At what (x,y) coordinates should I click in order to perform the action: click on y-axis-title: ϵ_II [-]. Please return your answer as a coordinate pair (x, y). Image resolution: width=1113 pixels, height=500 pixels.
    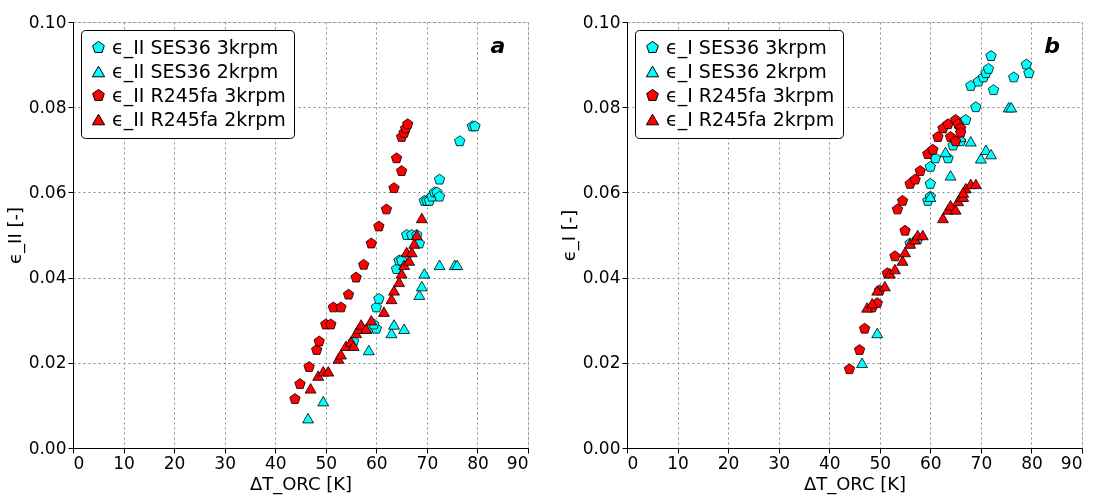
    Looking at the image, I should click on (14, 235).